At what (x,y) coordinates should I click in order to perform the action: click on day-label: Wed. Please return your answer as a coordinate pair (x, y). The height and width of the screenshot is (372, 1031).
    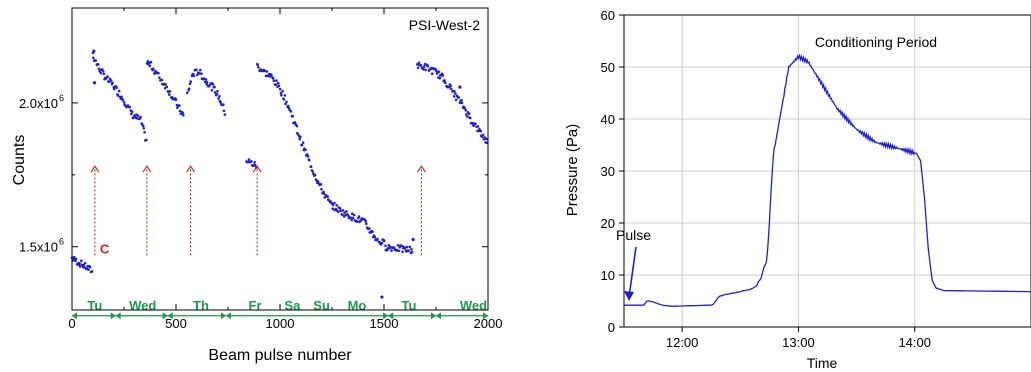
    Looking at the image, I should click on (473, 305).